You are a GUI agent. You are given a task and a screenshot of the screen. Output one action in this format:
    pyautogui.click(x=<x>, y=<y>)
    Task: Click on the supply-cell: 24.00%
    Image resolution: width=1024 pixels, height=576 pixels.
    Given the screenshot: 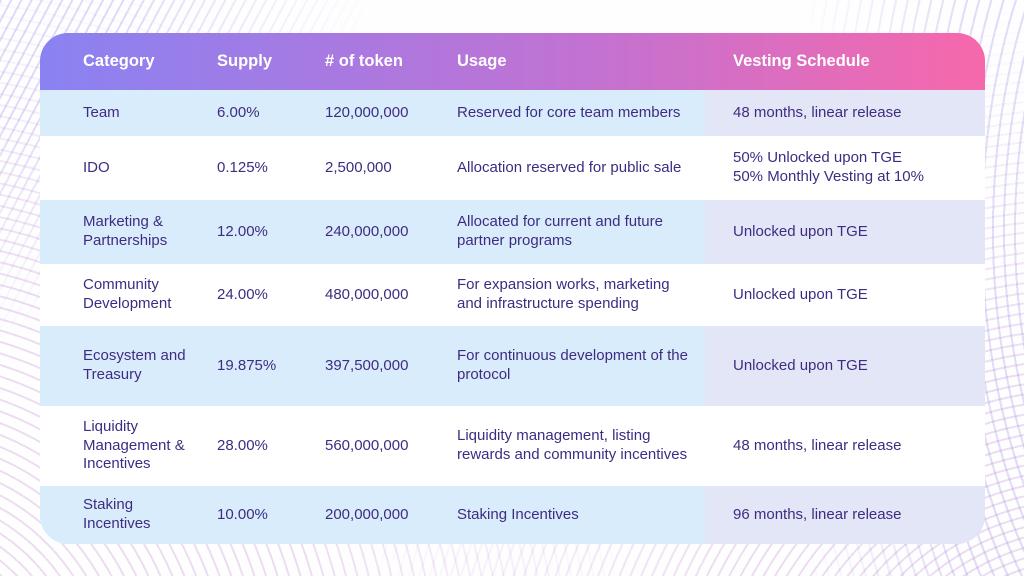 What is the action you would take?
    pyautogui.click(x=255, y=295)
    